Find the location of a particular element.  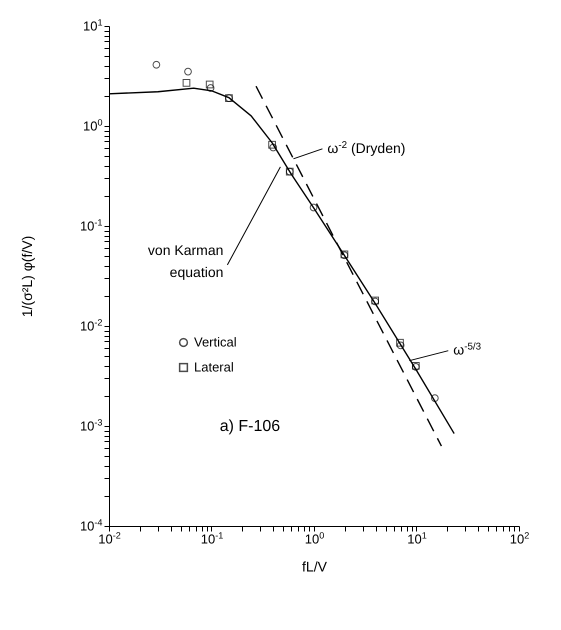

y-tick-label: 10$^{1}$ is located at coordinates (92, 26).